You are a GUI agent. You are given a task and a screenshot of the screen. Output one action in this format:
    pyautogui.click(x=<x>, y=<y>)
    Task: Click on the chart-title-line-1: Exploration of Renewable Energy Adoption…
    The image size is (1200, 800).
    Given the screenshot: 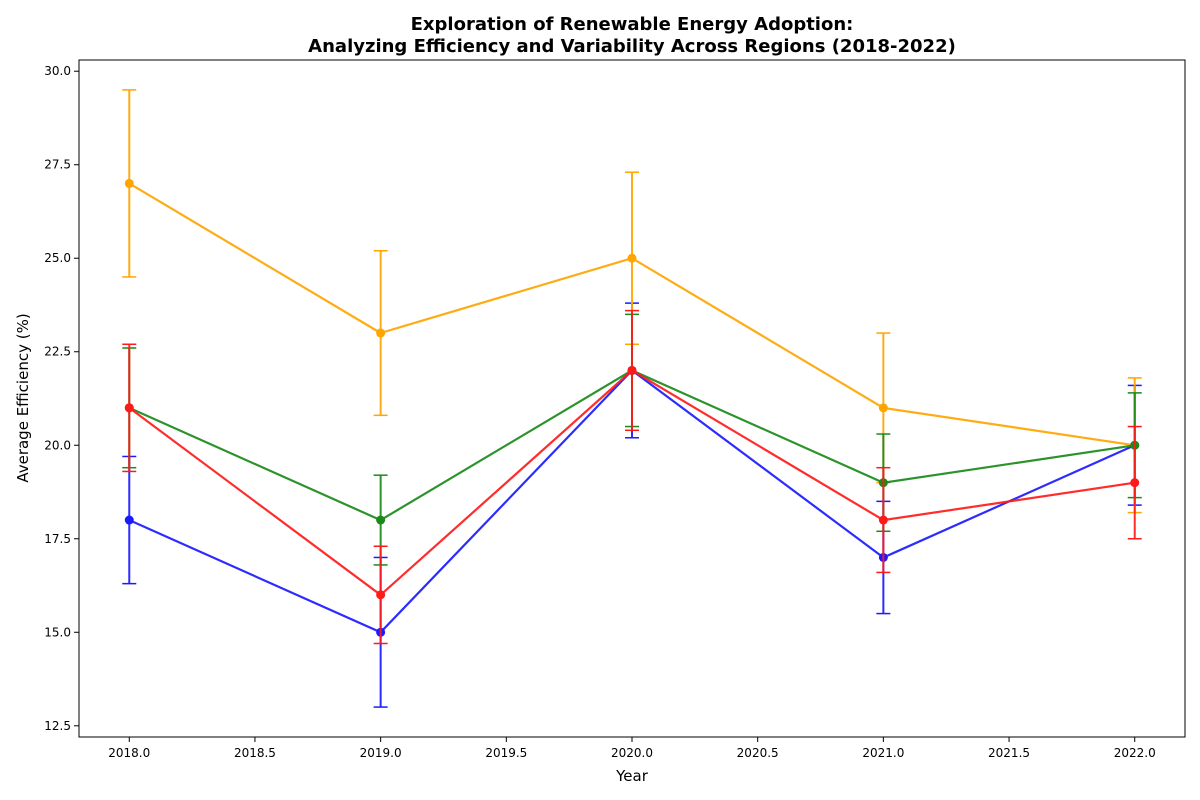 What is the action you would take?
    pyautogui.click(x=632, y=24)
    